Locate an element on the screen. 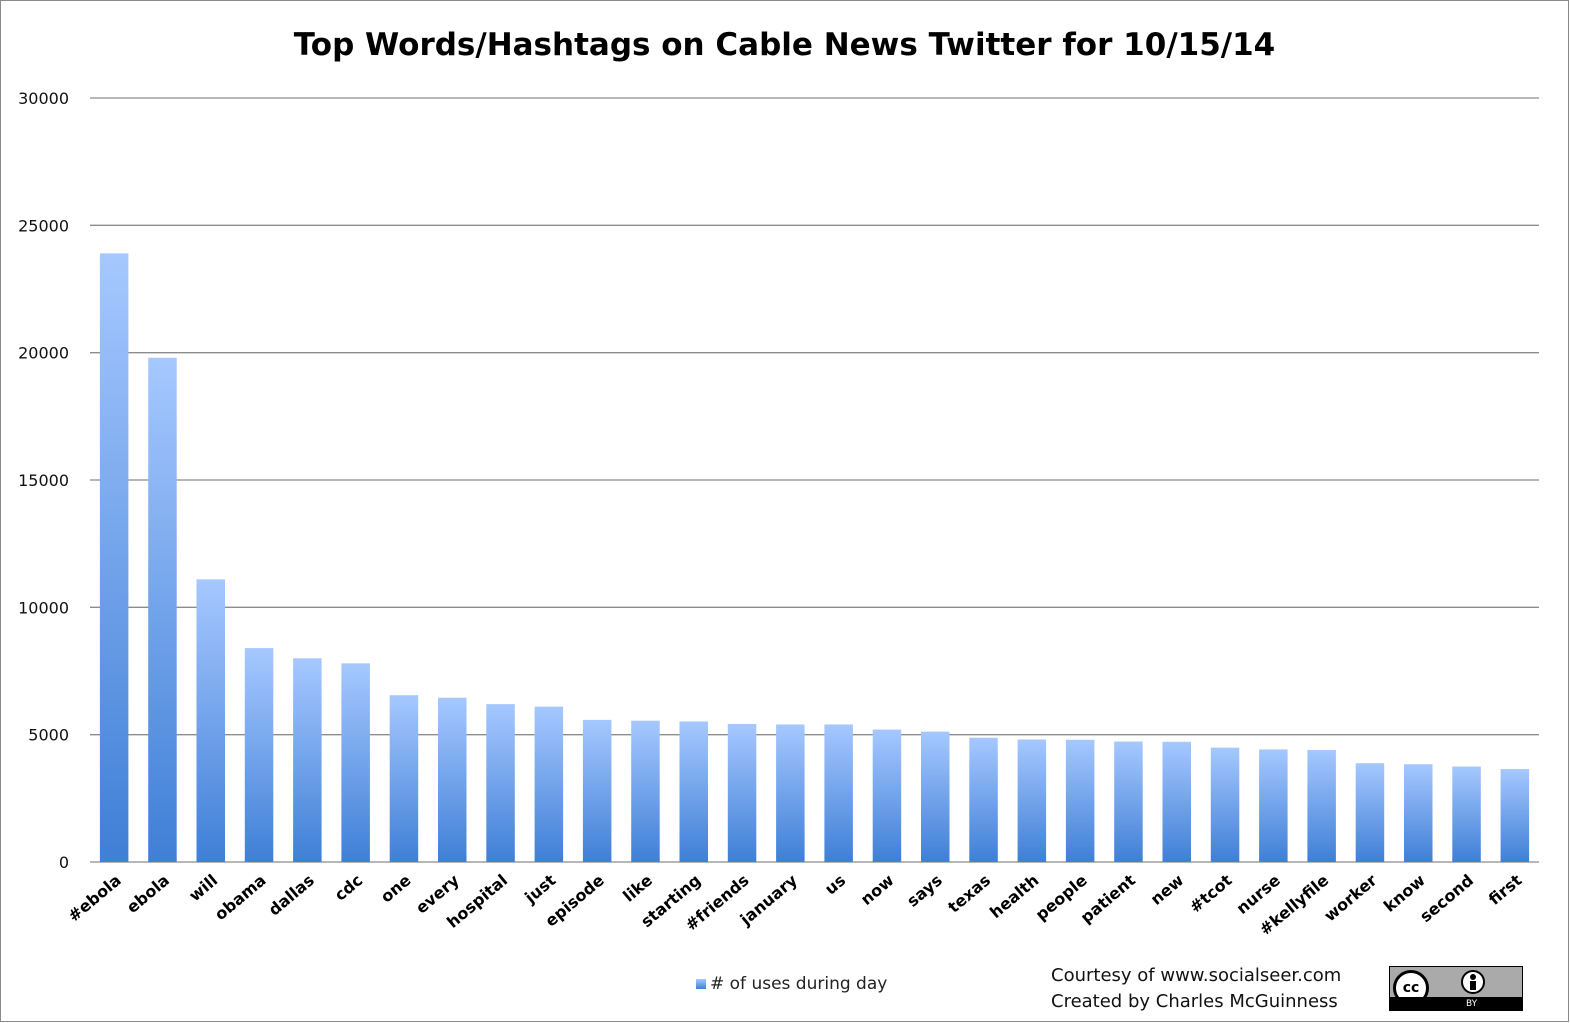 This screenshot has width=1570, height=1023. bar-will is located at coordinates (210, 720).